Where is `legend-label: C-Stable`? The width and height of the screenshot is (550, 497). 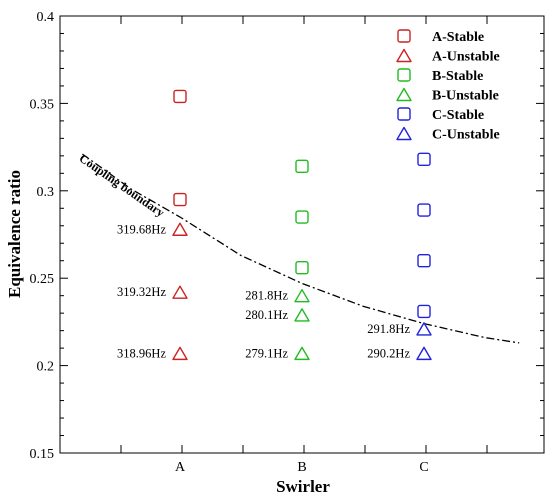
legend-label: C-Stable is located at coordinates (458, 115).